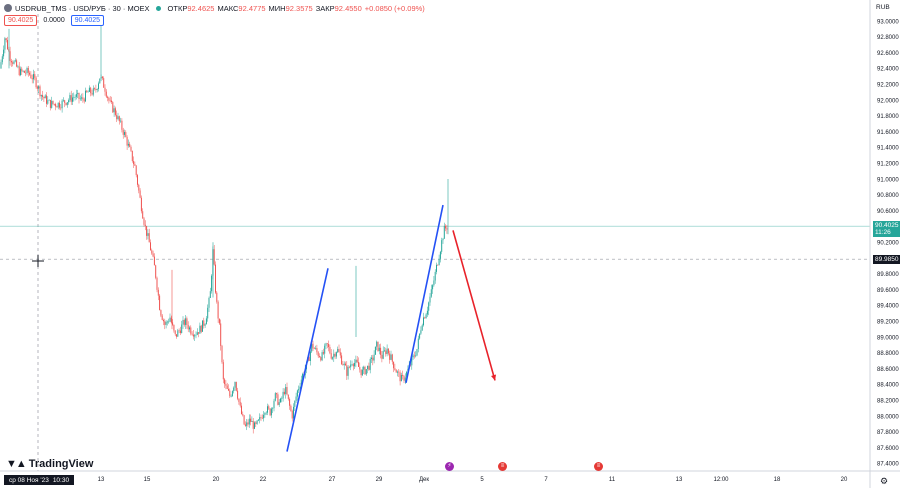  Describe the element at coordinates (49, 464) in the screenshot. I see `tradingview-logo: ▼▲ TradingView` at that location.